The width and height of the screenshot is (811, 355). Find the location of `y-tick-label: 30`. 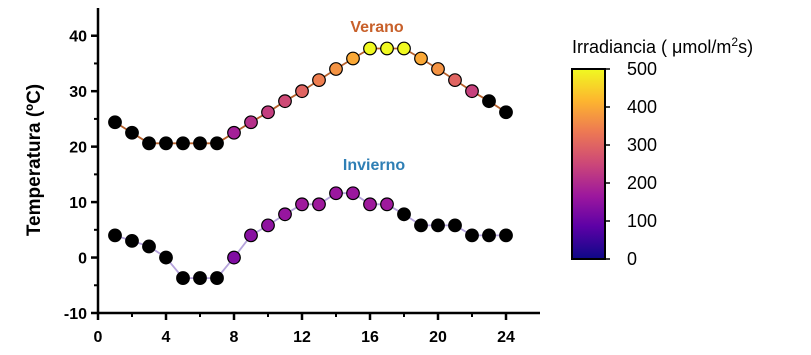

y-tick-label: 30 is located at coordinates (78, 92).